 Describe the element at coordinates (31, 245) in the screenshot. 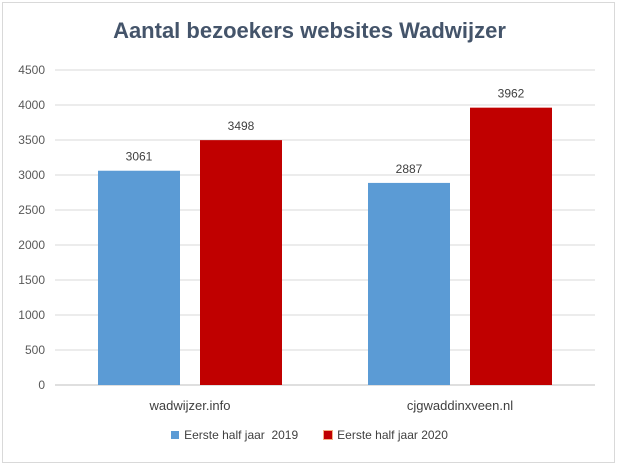

I see `y-tick-label: 2000` at that location.